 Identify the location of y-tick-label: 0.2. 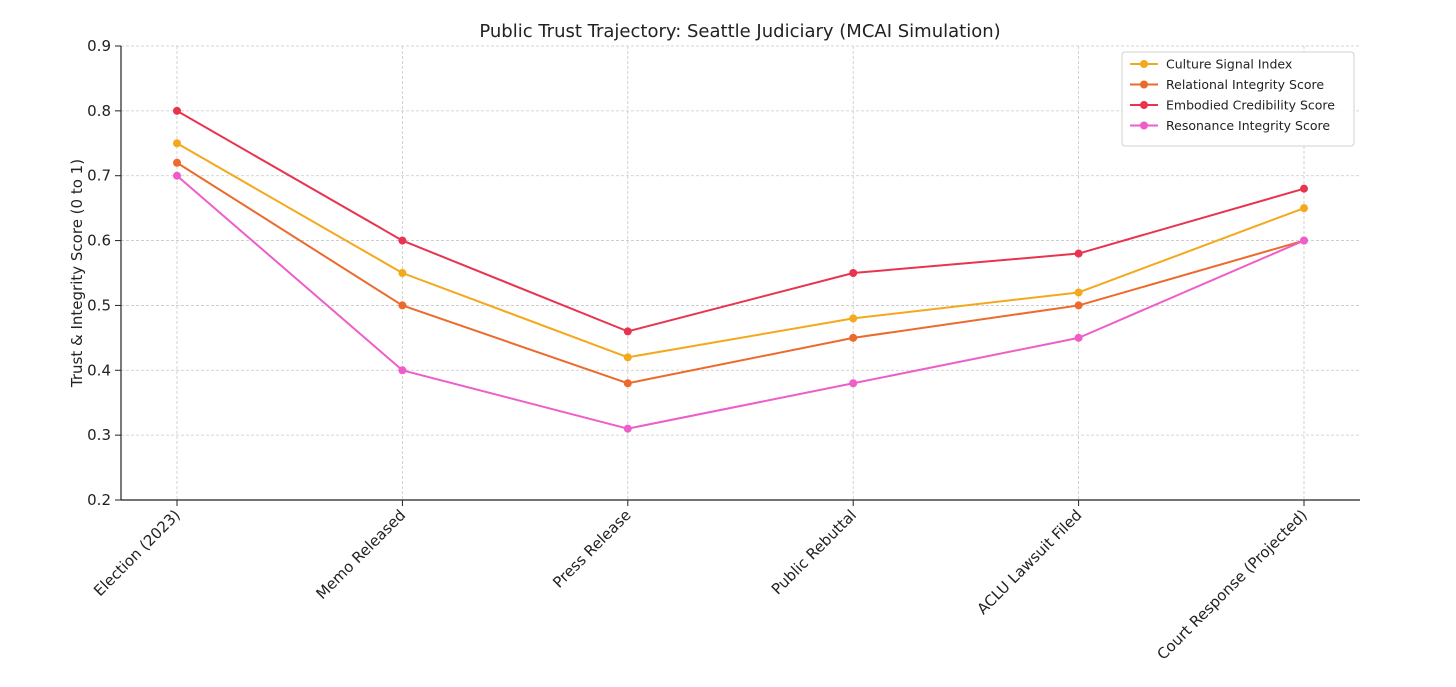
(99, 500).